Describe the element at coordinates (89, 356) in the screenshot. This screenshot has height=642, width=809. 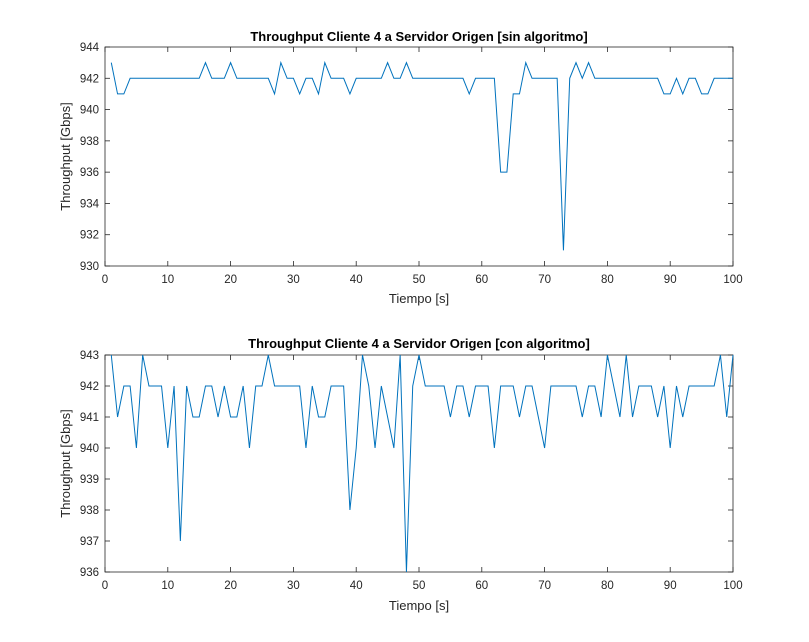
I see `y-tick-label: 943` at that location.